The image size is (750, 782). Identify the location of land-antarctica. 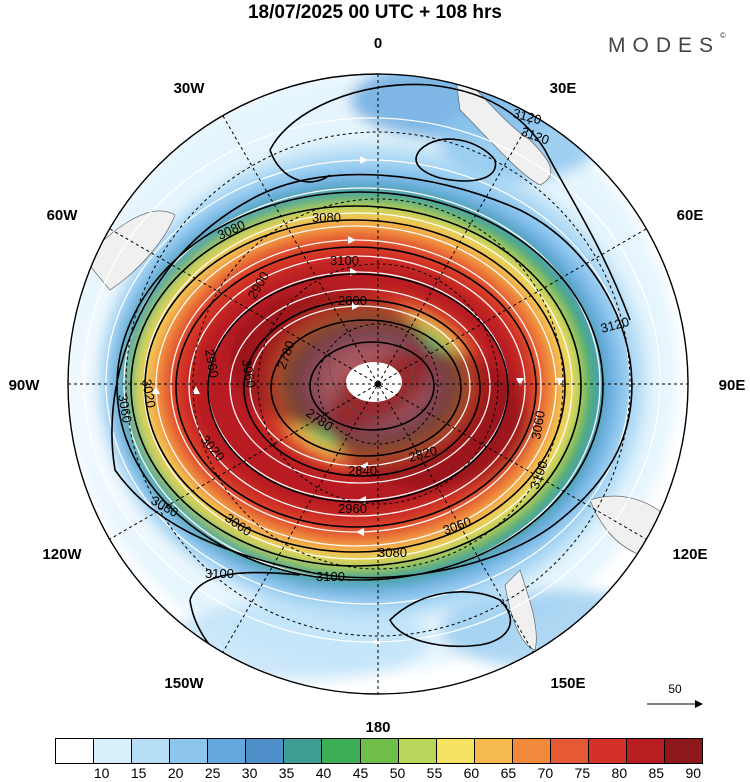
(371, 377).